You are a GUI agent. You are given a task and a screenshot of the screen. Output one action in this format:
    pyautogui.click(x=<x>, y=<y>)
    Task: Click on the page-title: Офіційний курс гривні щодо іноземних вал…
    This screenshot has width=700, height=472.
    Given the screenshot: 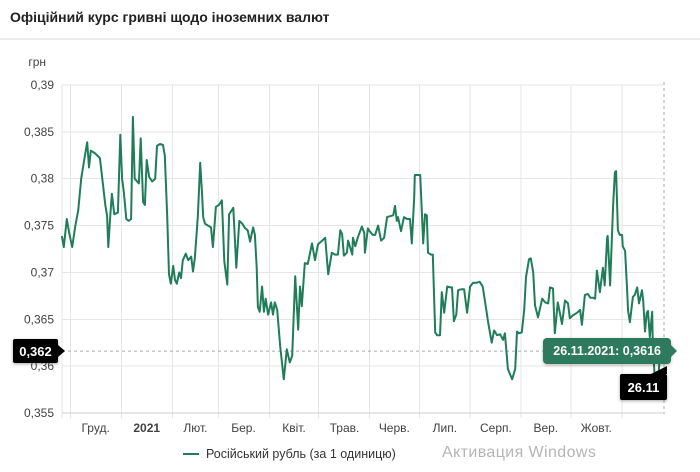 What is the action you would take?
    pyautogui.click(x=170, y=17)
    